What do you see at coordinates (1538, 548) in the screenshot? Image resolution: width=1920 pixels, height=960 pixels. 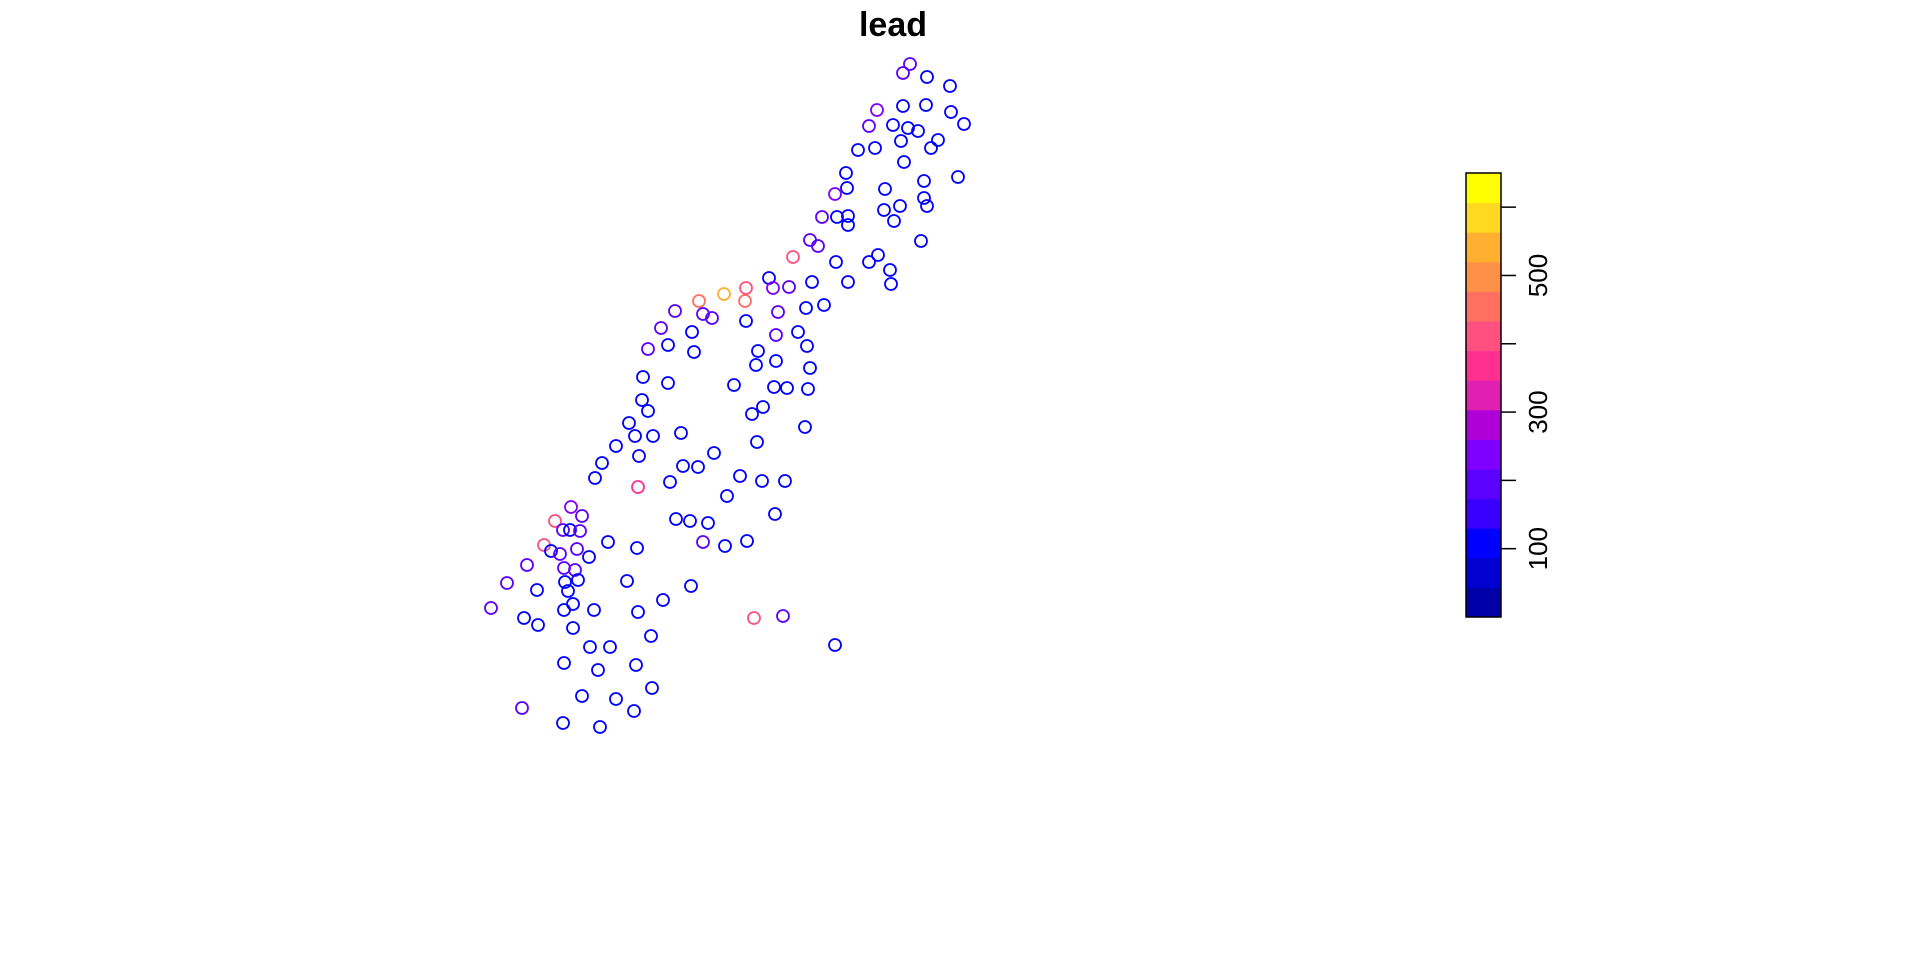 I see `colorbar-tick-label: 100` at bounding box center [1538, 548].